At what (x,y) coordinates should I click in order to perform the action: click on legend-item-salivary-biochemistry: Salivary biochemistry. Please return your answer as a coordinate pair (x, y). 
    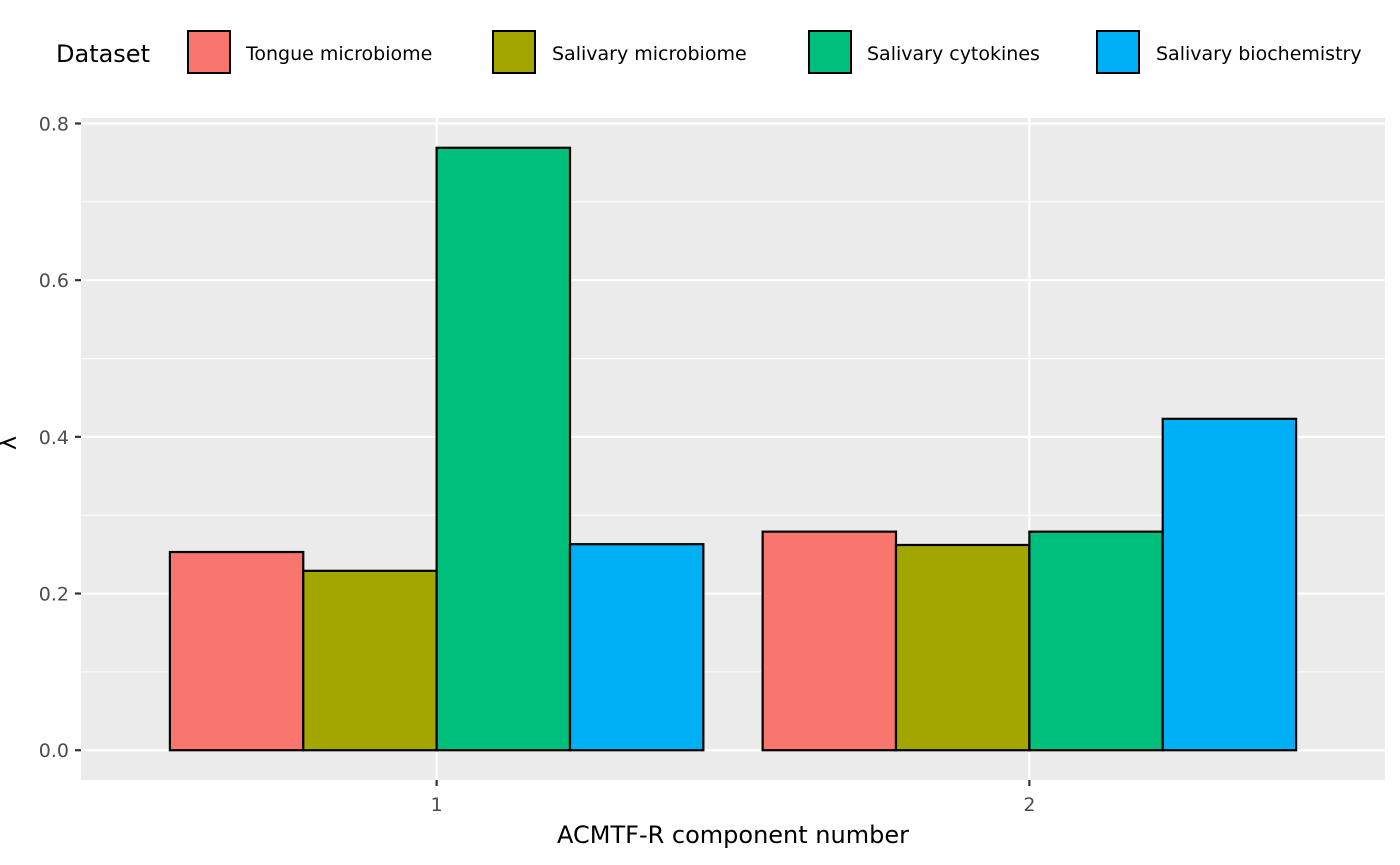
    Looking at the image, I should click on (1229, 52).